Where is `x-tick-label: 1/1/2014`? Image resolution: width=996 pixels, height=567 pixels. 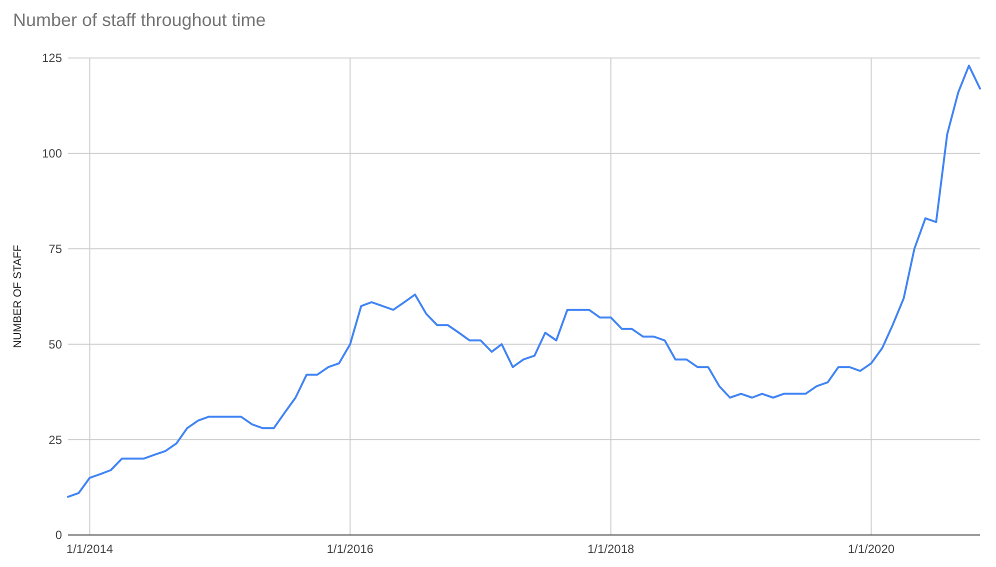
x-tick-label: 1/1/2014 is located at coordinates (90, 549).